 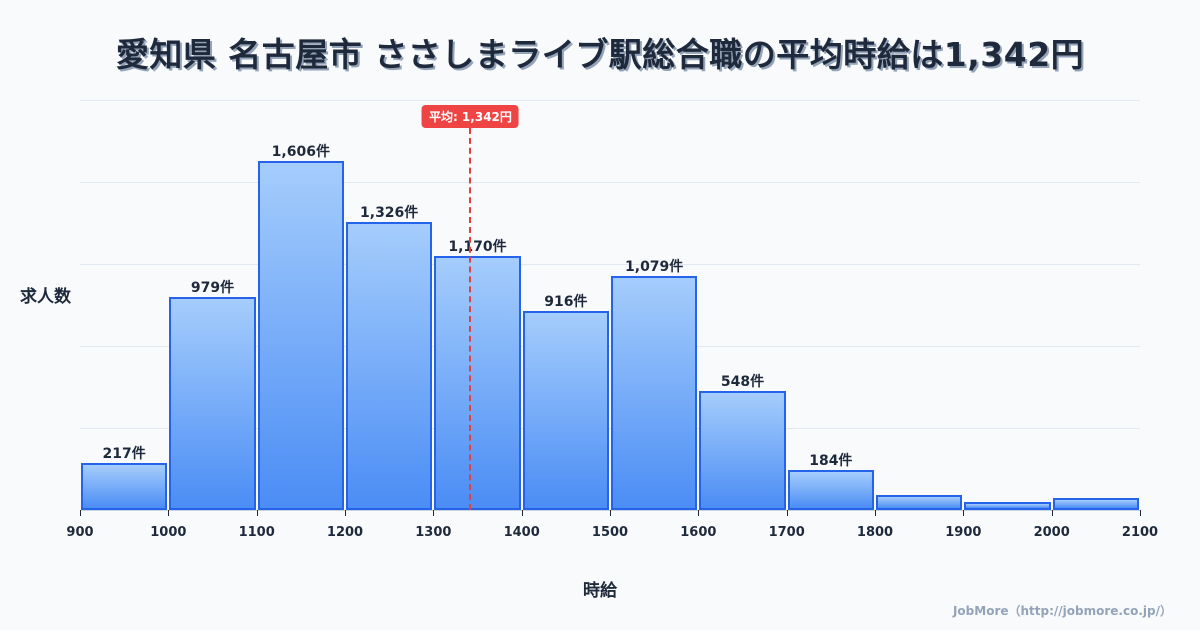 I want to click on x-tick-label: 1800, so click(x=875, y=532).